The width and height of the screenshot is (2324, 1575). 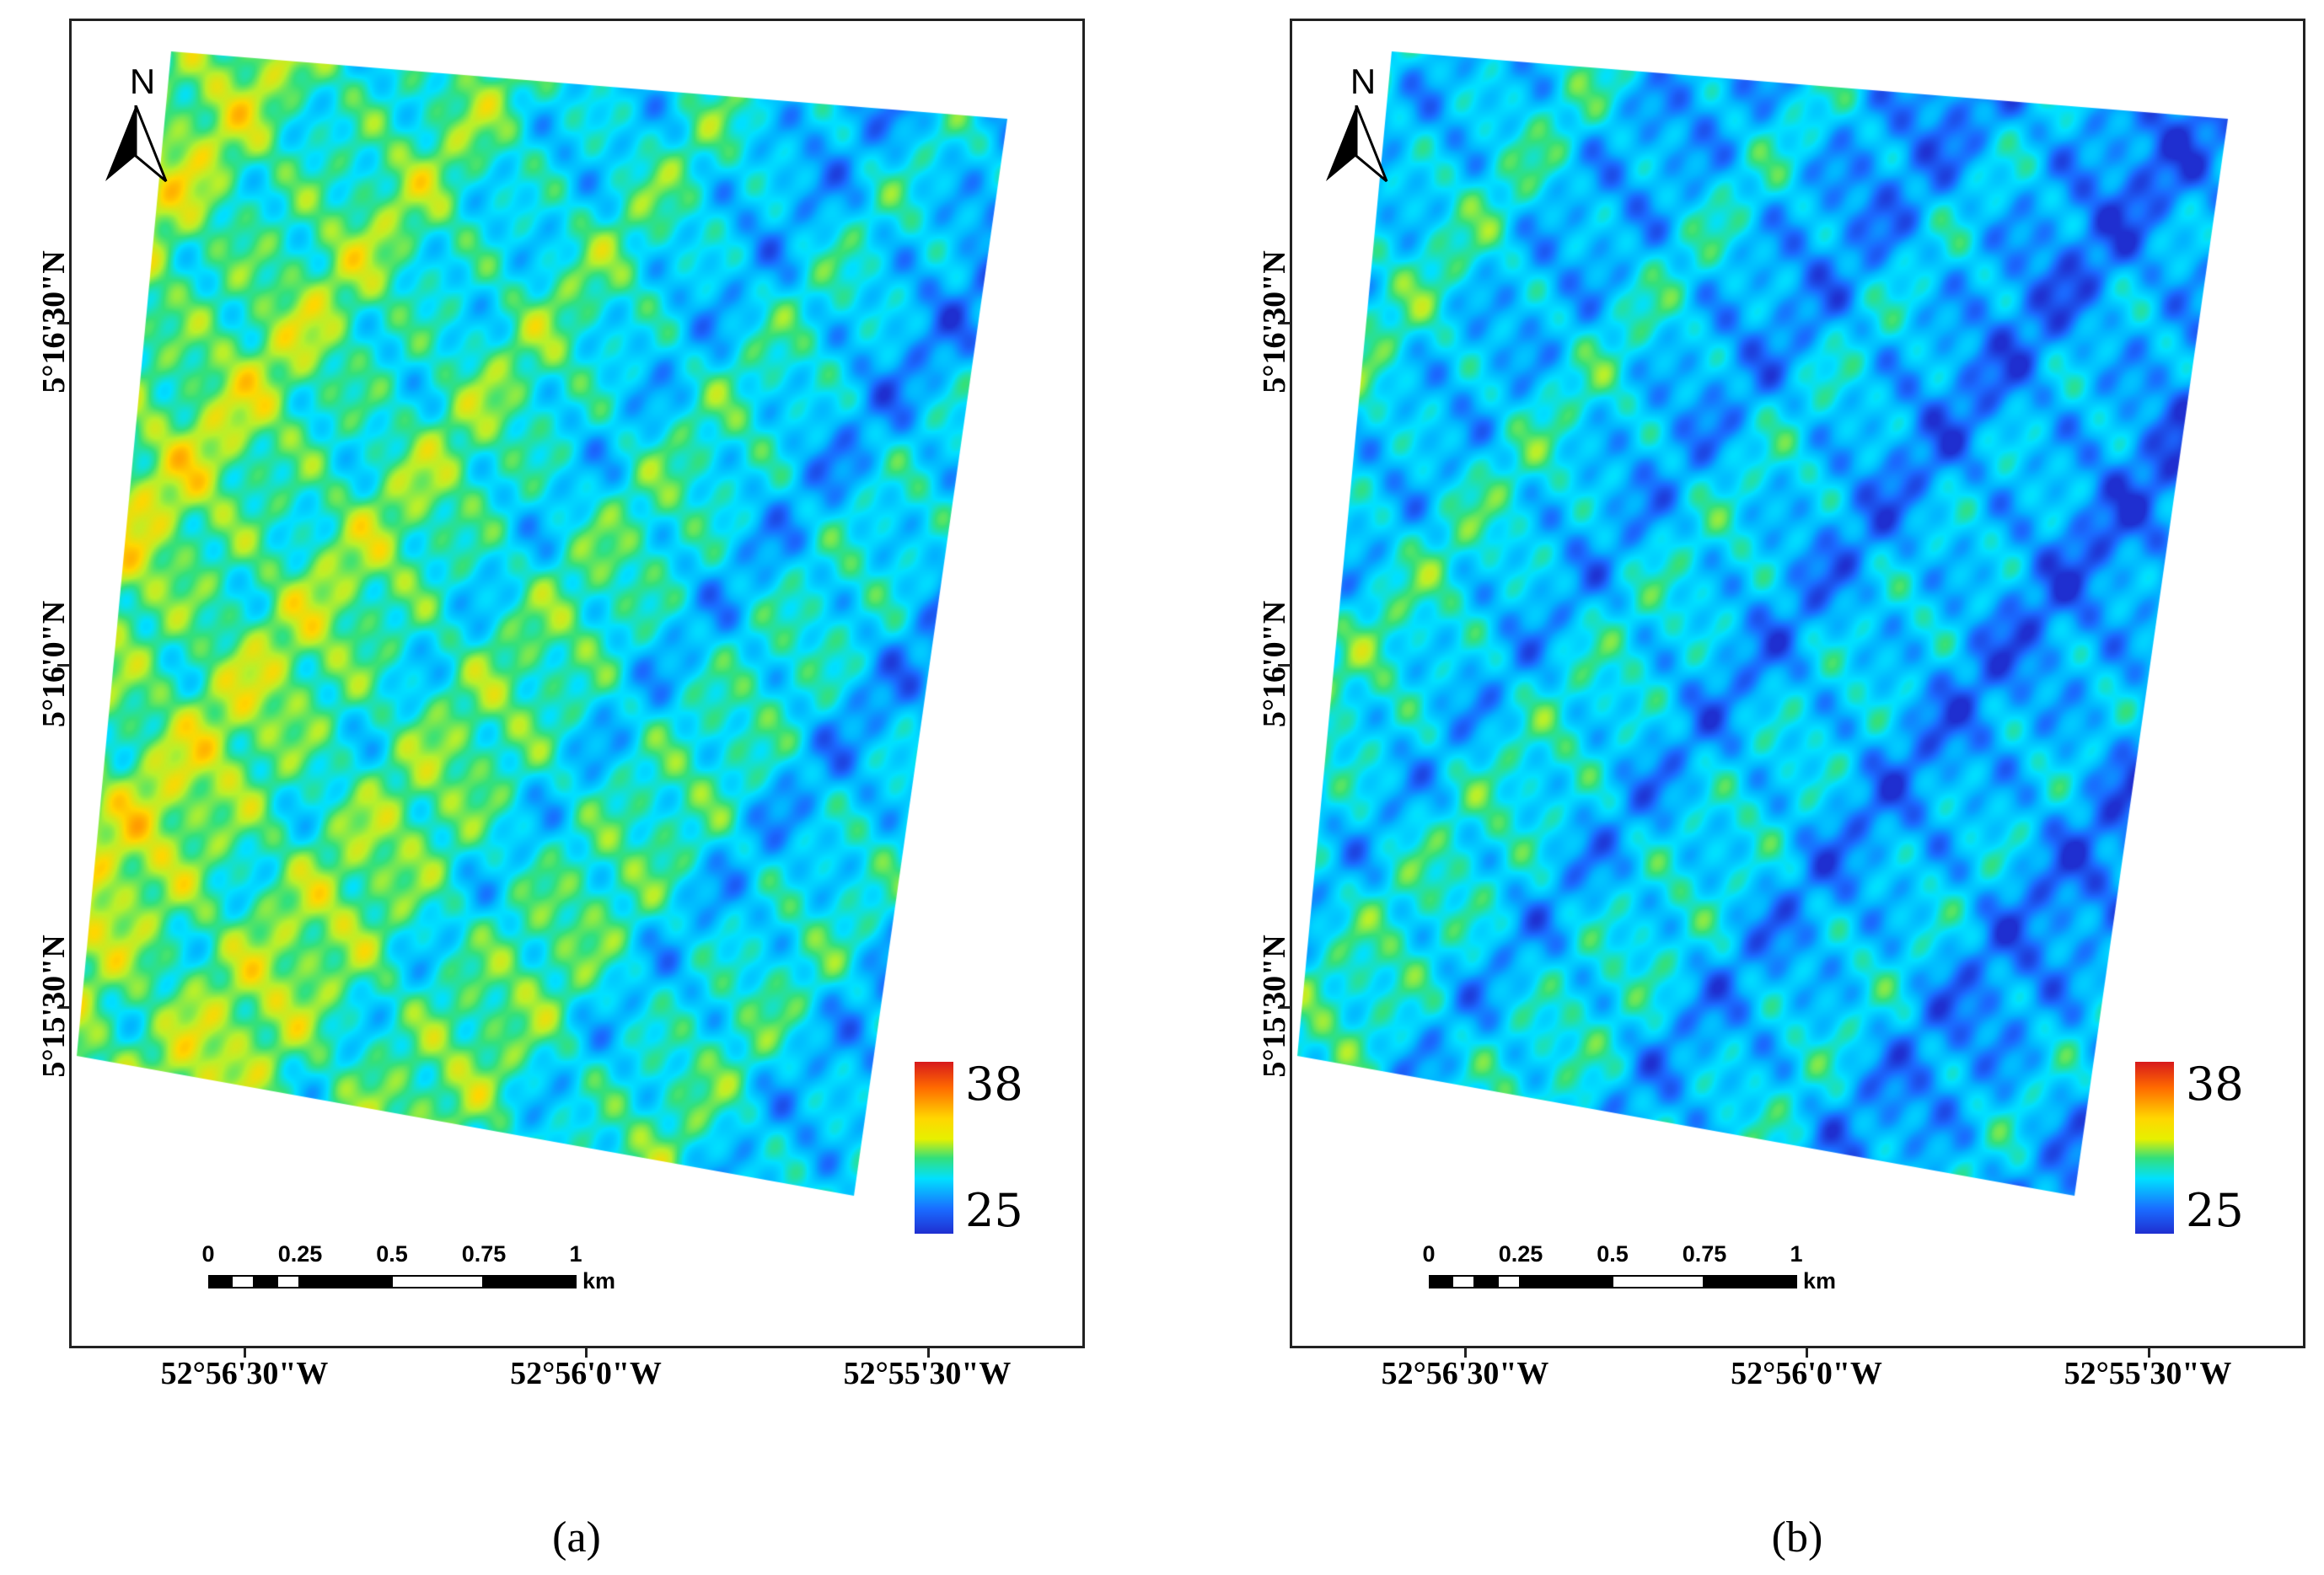 I want to click on color-legend-a: 38 25, so click(x=974, y=1154).